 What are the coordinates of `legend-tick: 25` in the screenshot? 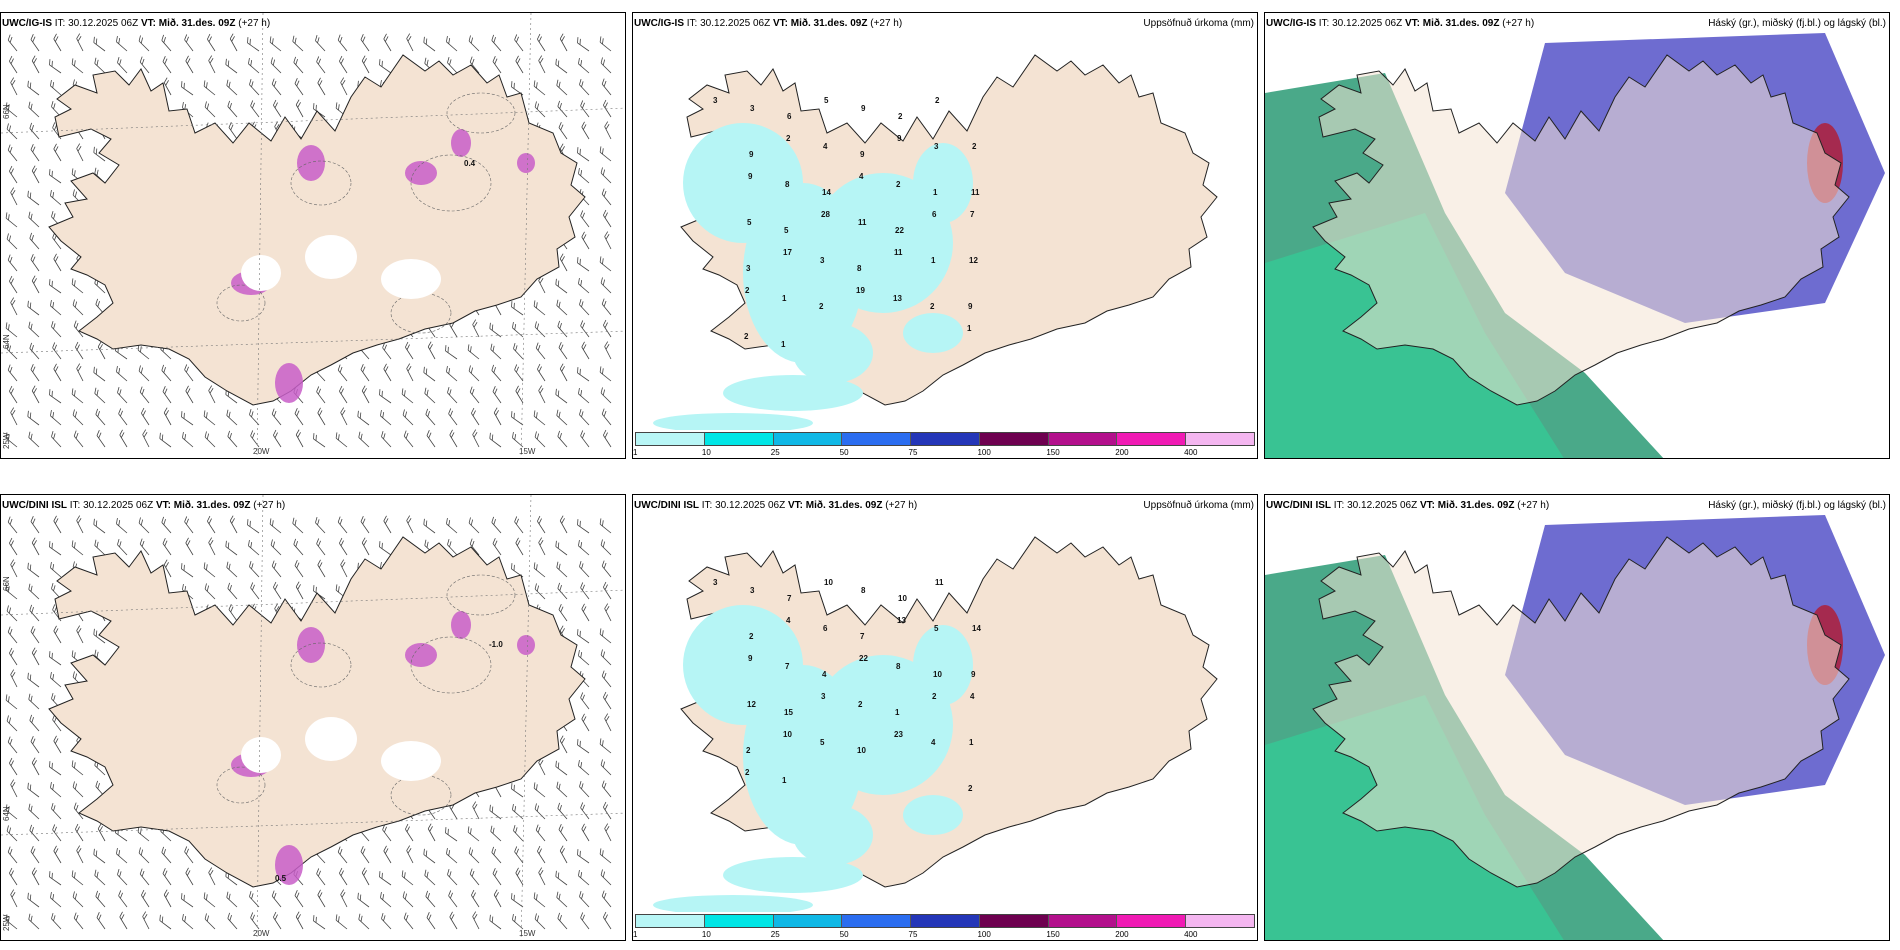 It's located at (775, 934).